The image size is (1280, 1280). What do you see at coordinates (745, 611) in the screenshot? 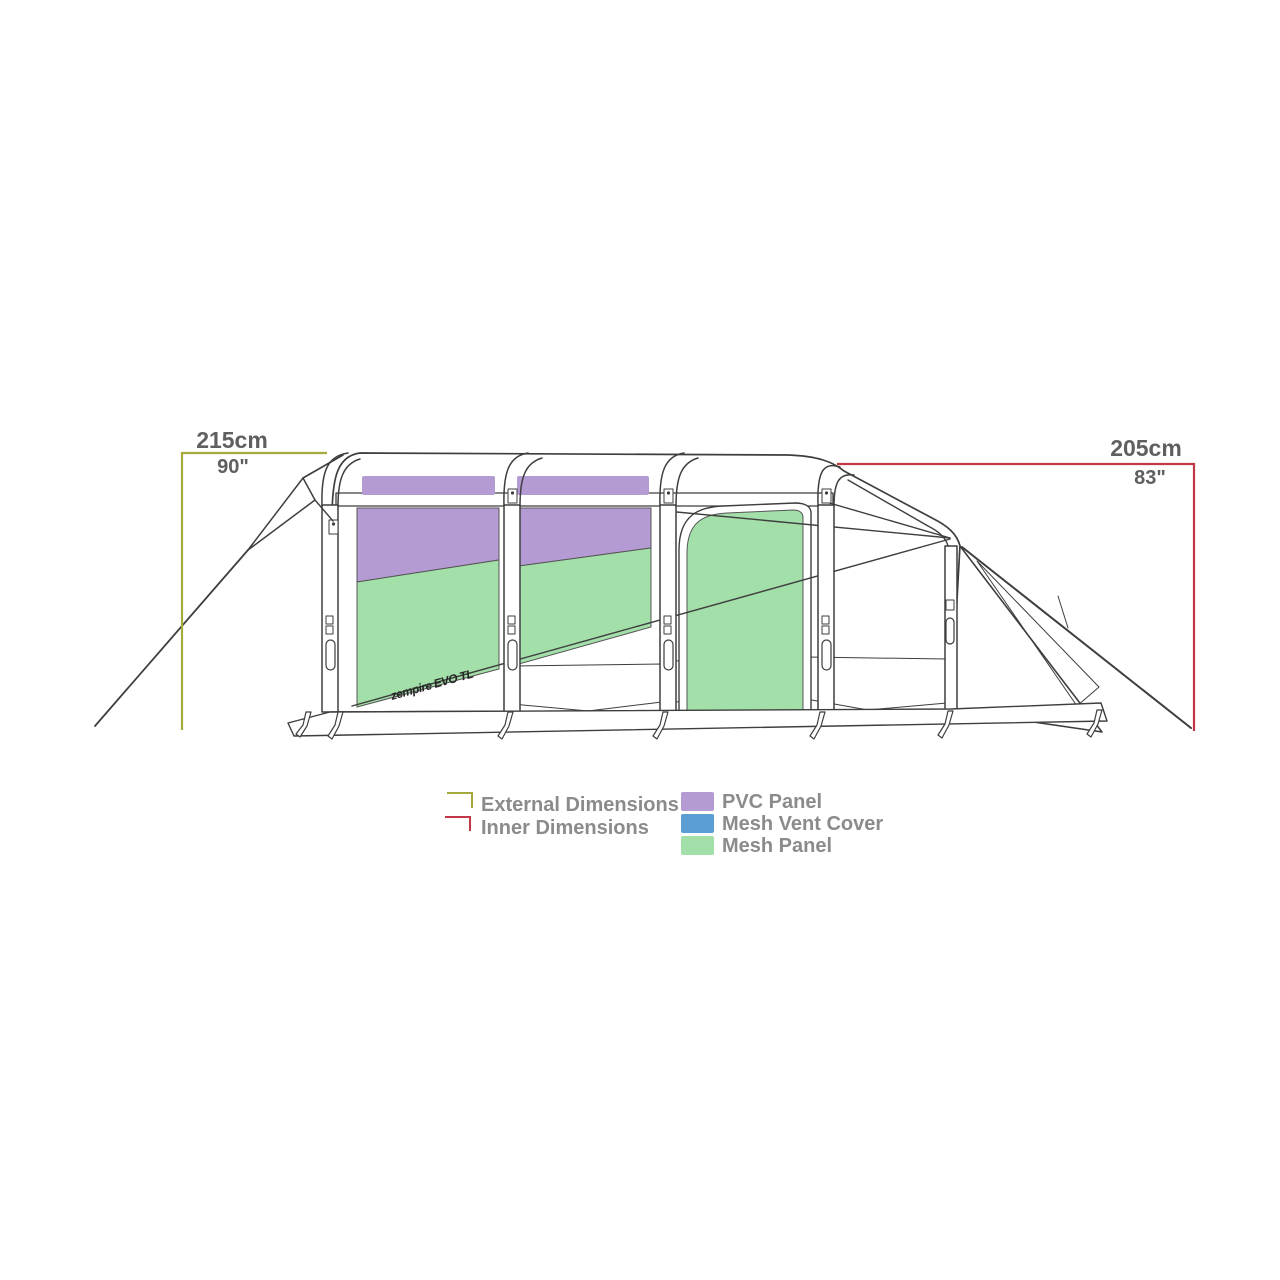
I see `door-mesh-panel` at bounding box center [745, 611].